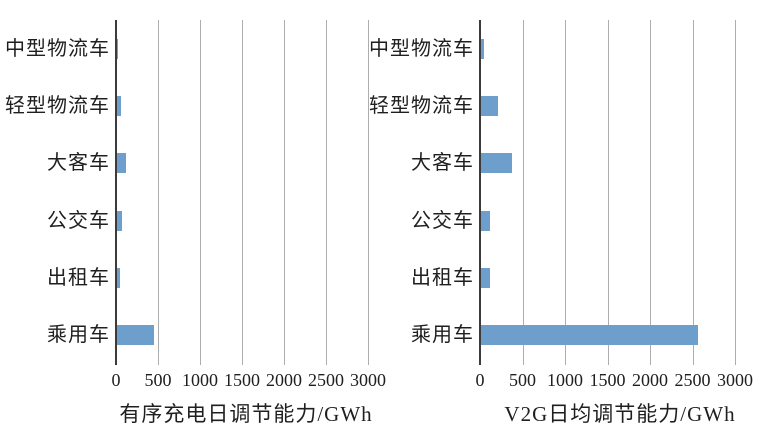  I want to click on x-tick-label-right-0: 0, so click(480, 380).